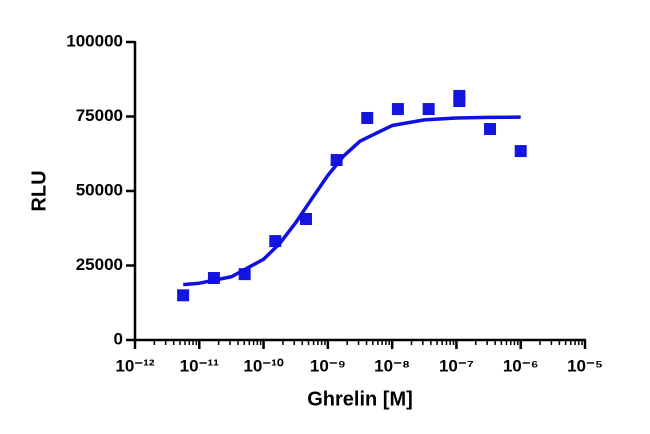 This screenshot has height=434, width=650. I want to click on y-tick-label: 100000, so click(94, 40).